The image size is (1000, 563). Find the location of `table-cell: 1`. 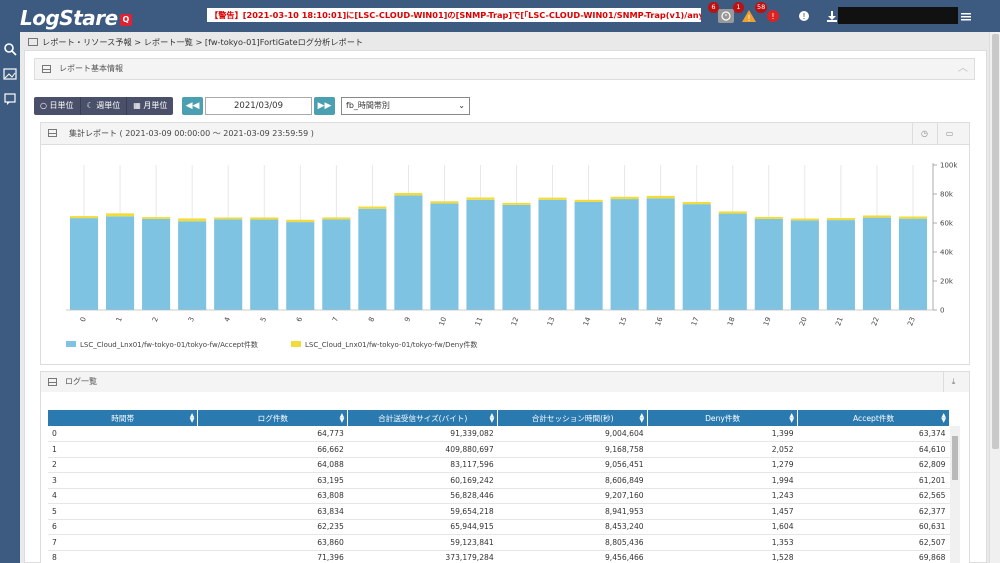

table-cell: 1 is located at coordinates (123, 449).